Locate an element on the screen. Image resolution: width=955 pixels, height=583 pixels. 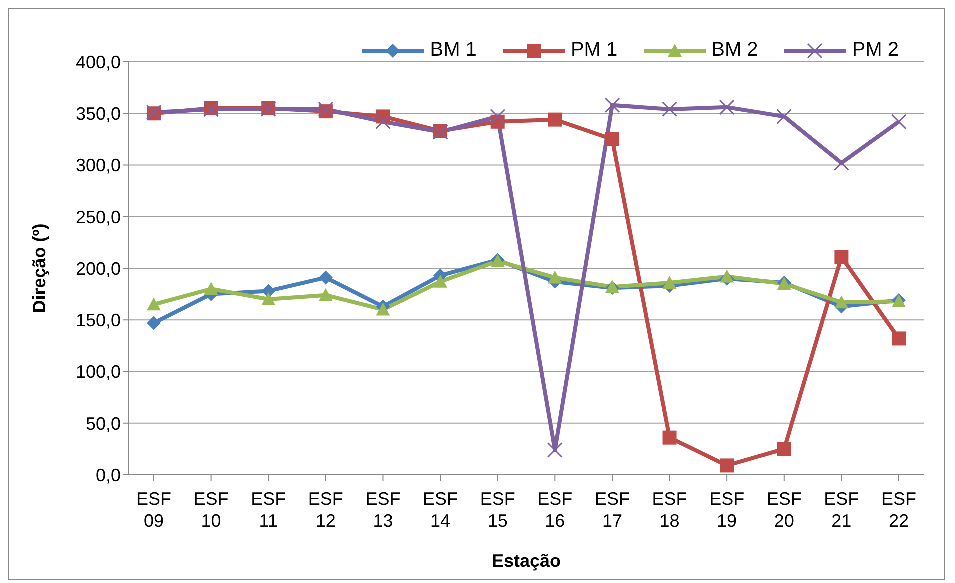
y-axis-title: Direção (º) is located at coordinates (39, 269).